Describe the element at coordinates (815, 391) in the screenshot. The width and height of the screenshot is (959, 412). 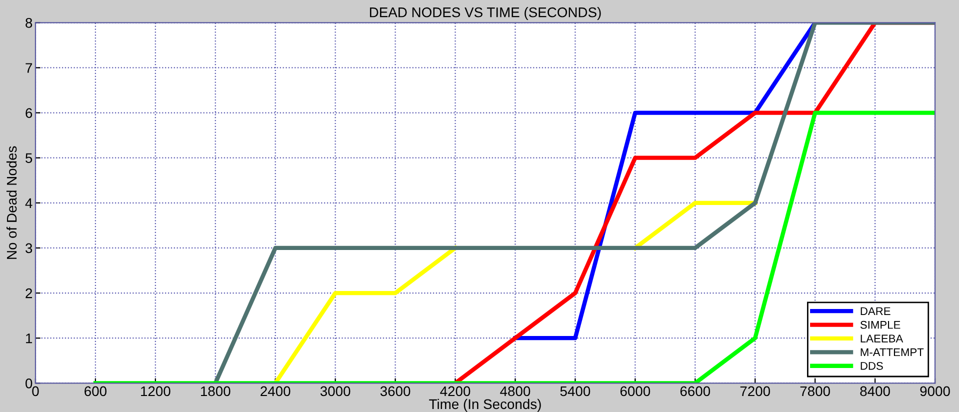
I see `x-tick-label: 7800` at that location.